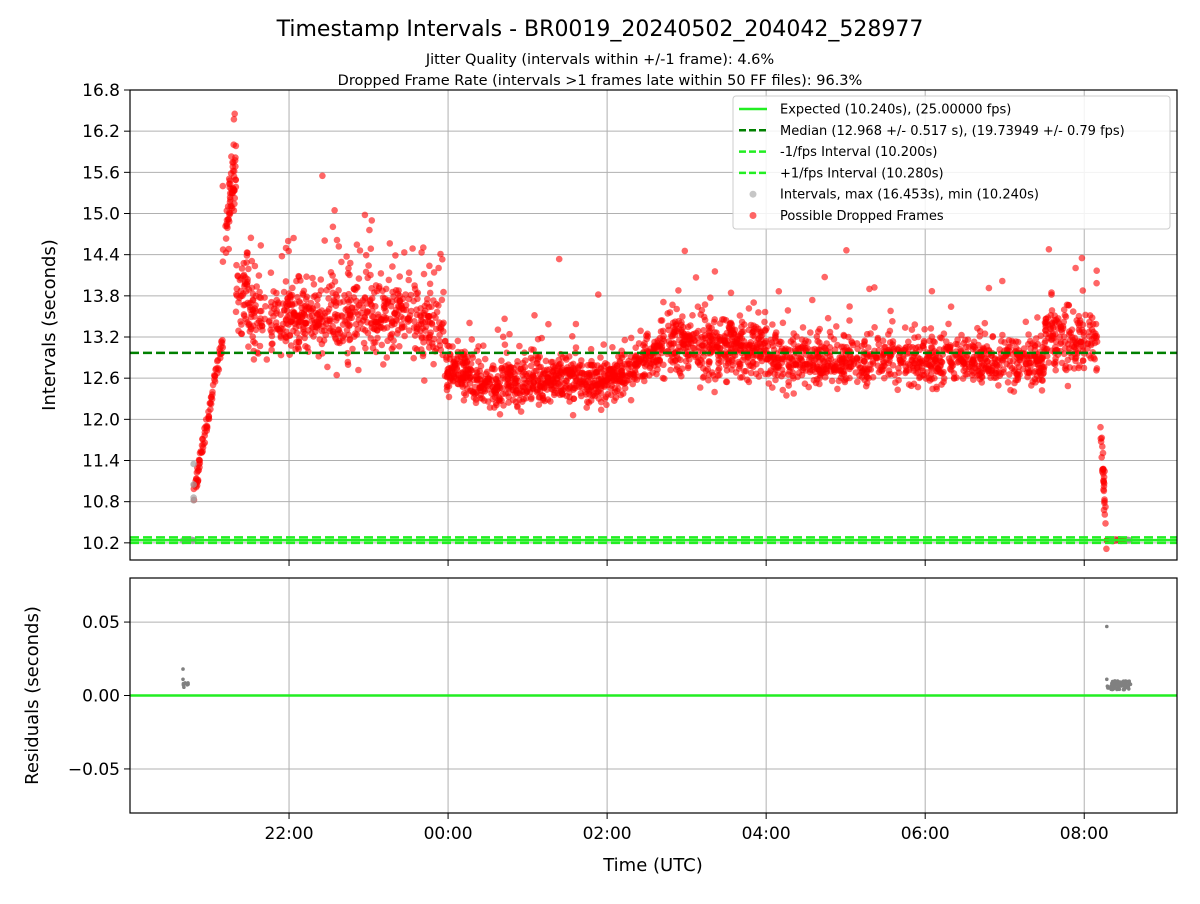 This screenshot has width=1200, height=904. I want to click on top-y-tick-label: 14.4, so click(101, 256).